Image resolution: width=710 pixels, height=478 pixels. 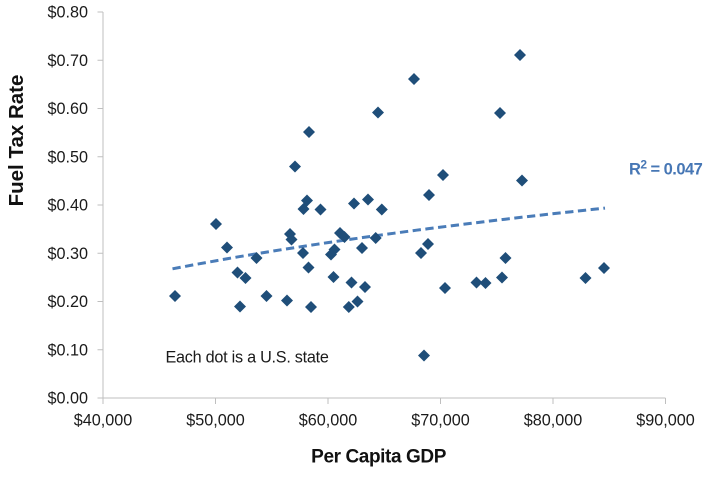 What do you see at coordinates (67, 13) in the screenshot?
I see `svg-text: $0.80` at bounding box center [67, 13].